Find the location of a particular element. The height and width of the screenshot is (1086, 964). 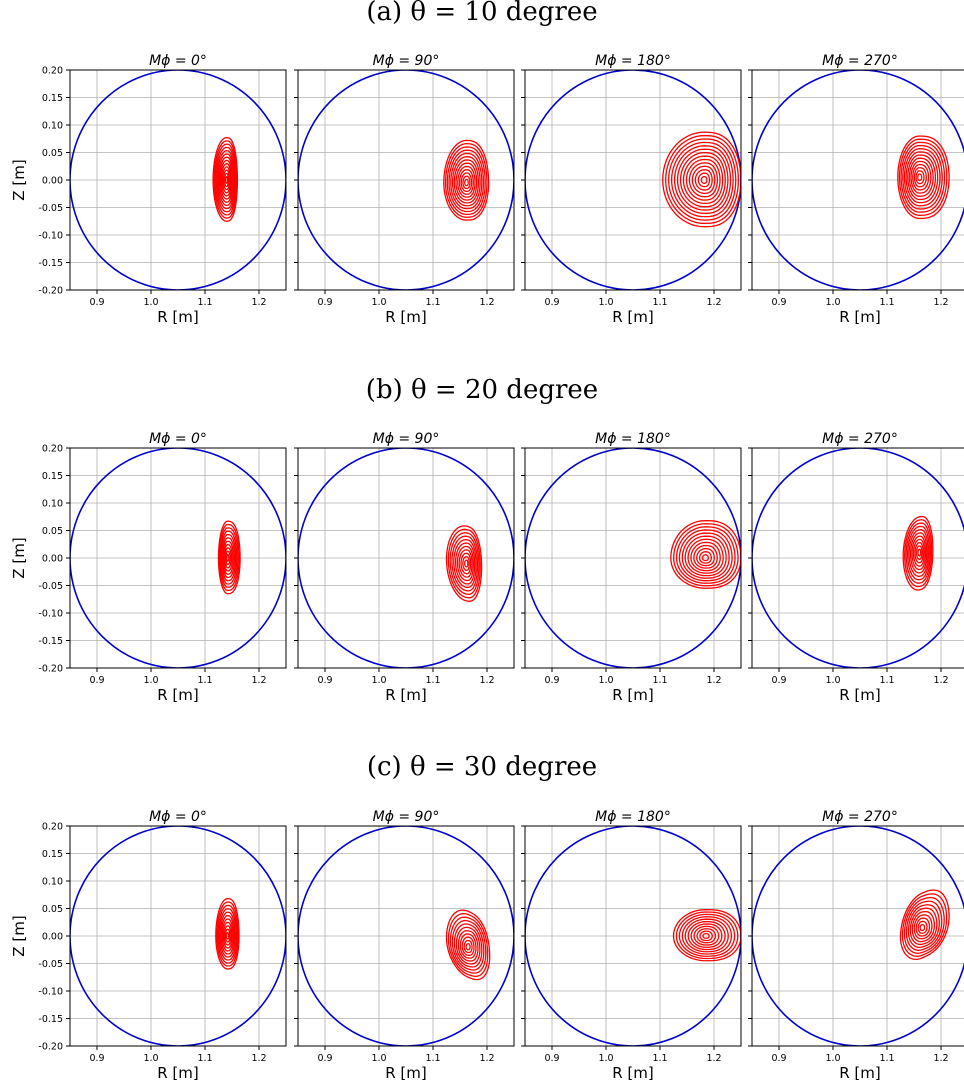

panel: Mϕ = 90° 0.9 1.0 1.1 1.2 R [m] is located at coordinates (404, 567).